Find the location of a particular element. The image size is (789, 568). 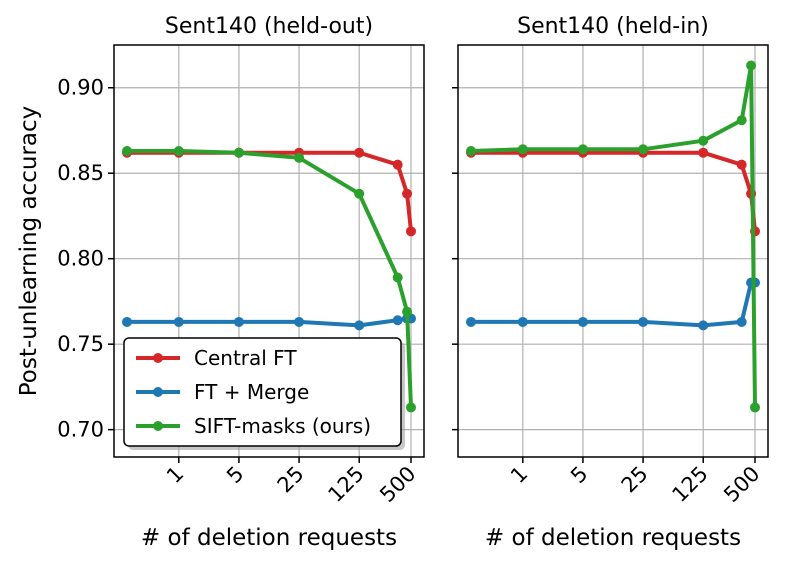

legend: Central FT FT + Merge SIFT-masks (ours) is located at coordinates (264, 393).